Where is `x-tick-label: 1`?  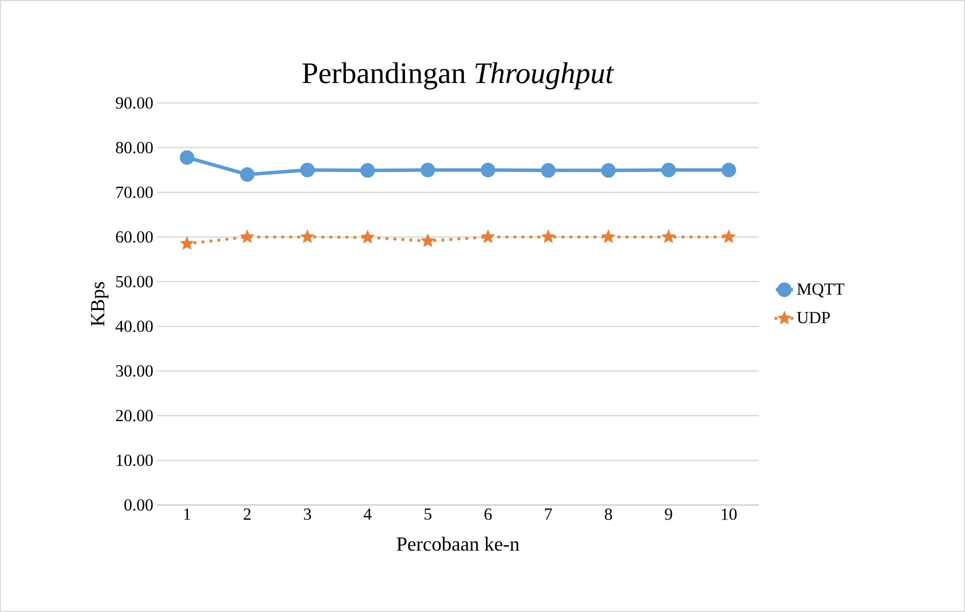 x-tick-label: 1 is located at coordinates (187, 514).